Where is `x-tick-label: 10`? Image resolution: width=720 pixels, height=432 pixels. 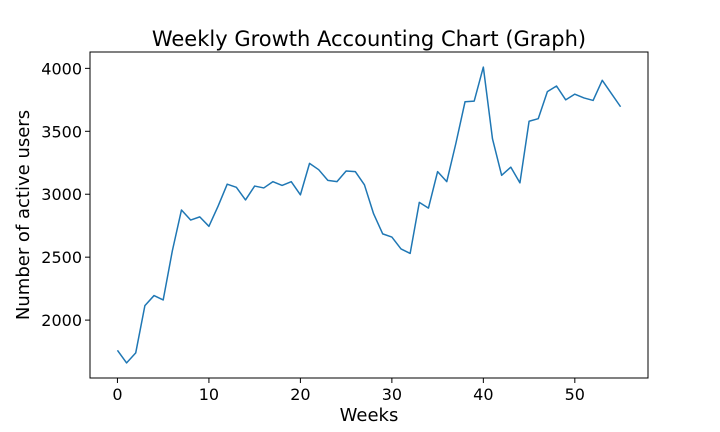
x-tick-label: 10 is located at coordinates (209, 394).